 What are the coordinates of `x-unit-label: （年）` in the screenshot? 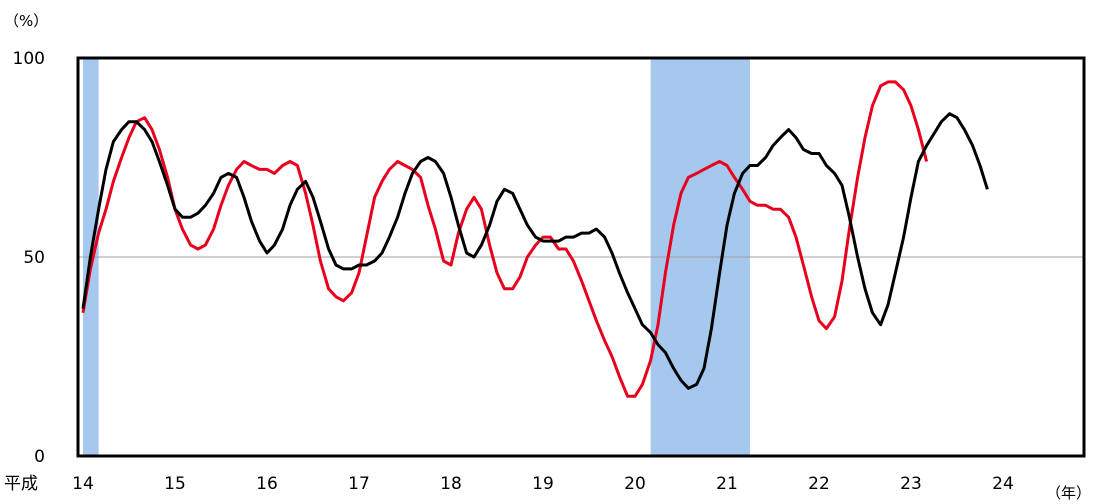 It's located at (1068, 493).